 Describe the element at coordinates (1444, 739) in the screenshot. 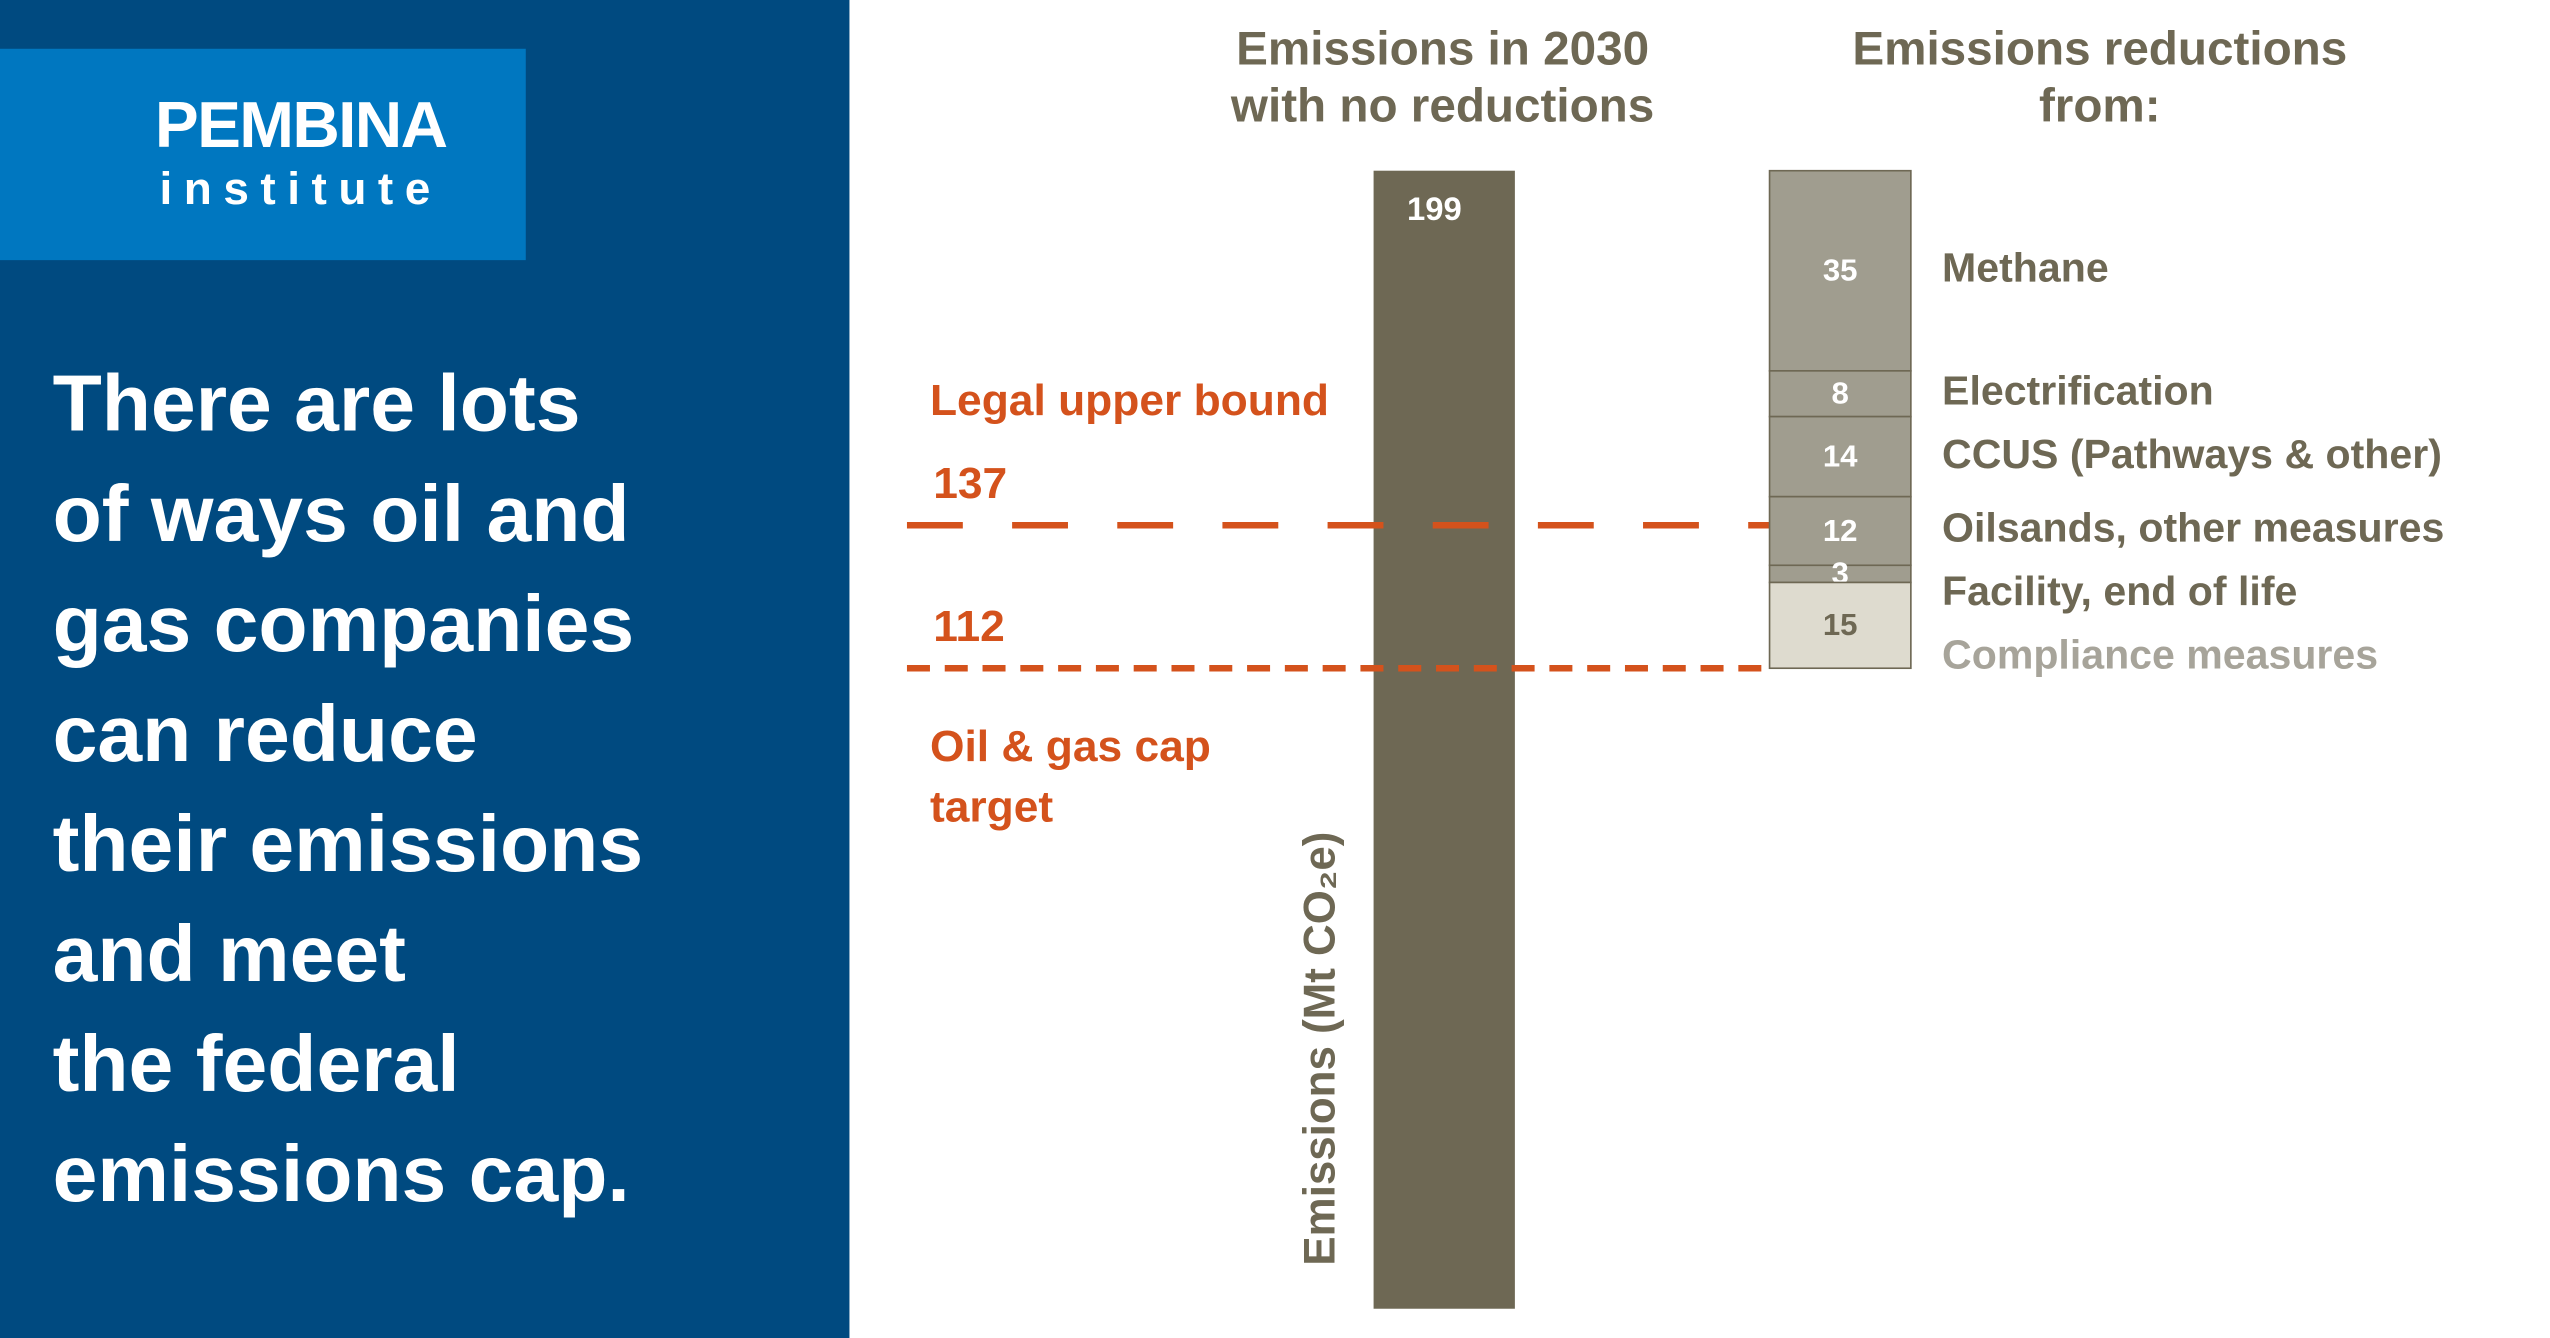

I see `total-bar` at that location.